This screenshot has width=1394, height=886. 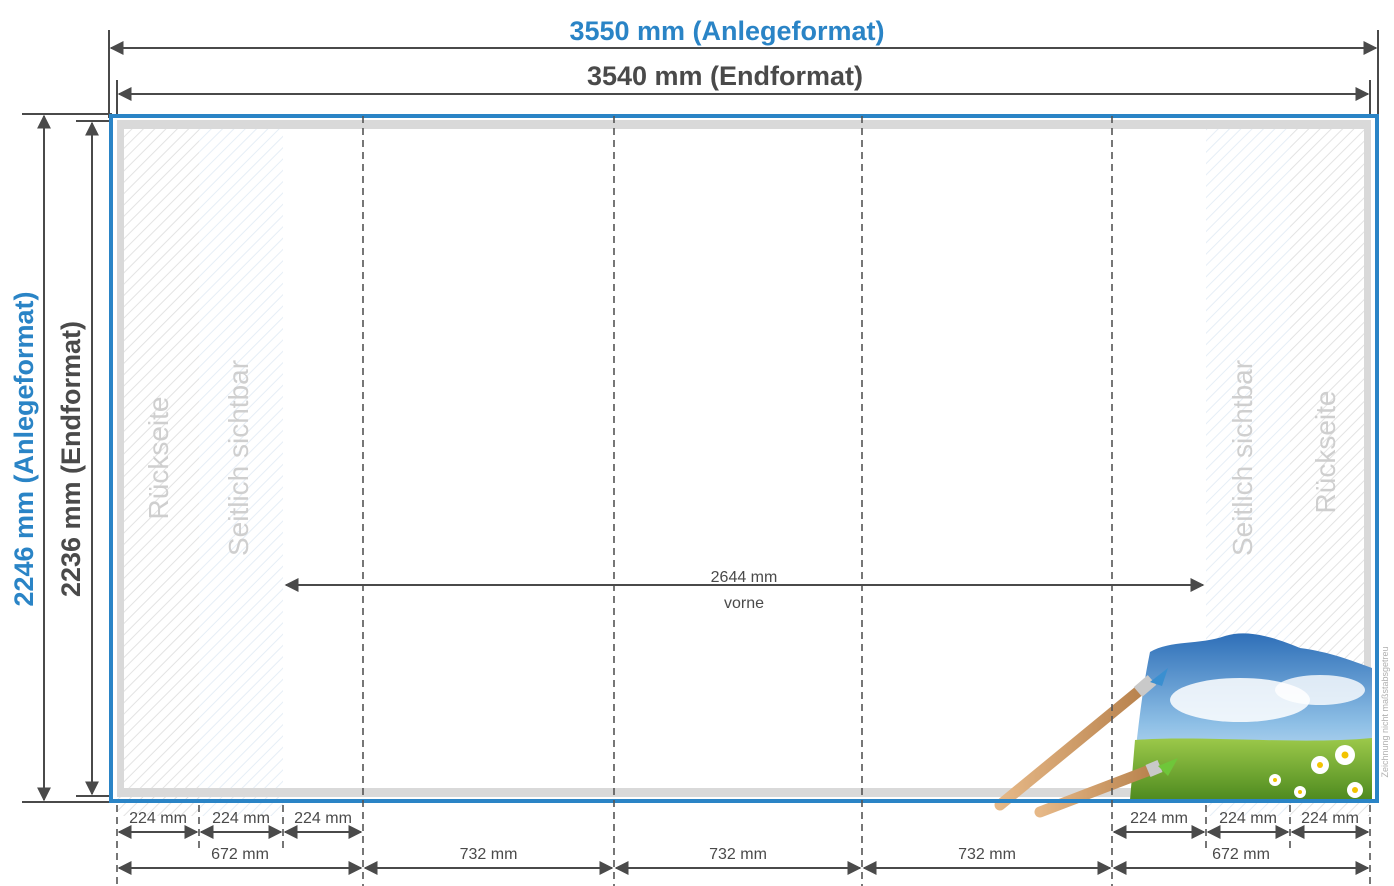 I want to click on width-anlege-dimension: 3550 mm (Anlegeformat), so click(x=743, y=35).